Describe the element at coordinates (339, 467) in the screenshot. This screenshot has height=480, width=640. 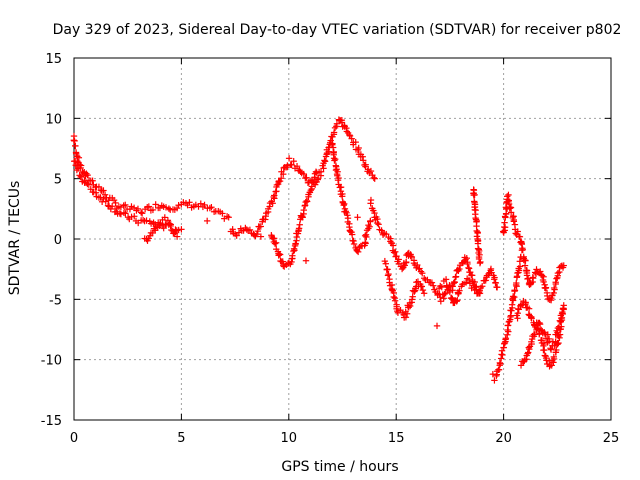
I see `x-axis-label: GPS time / hours` at that location.